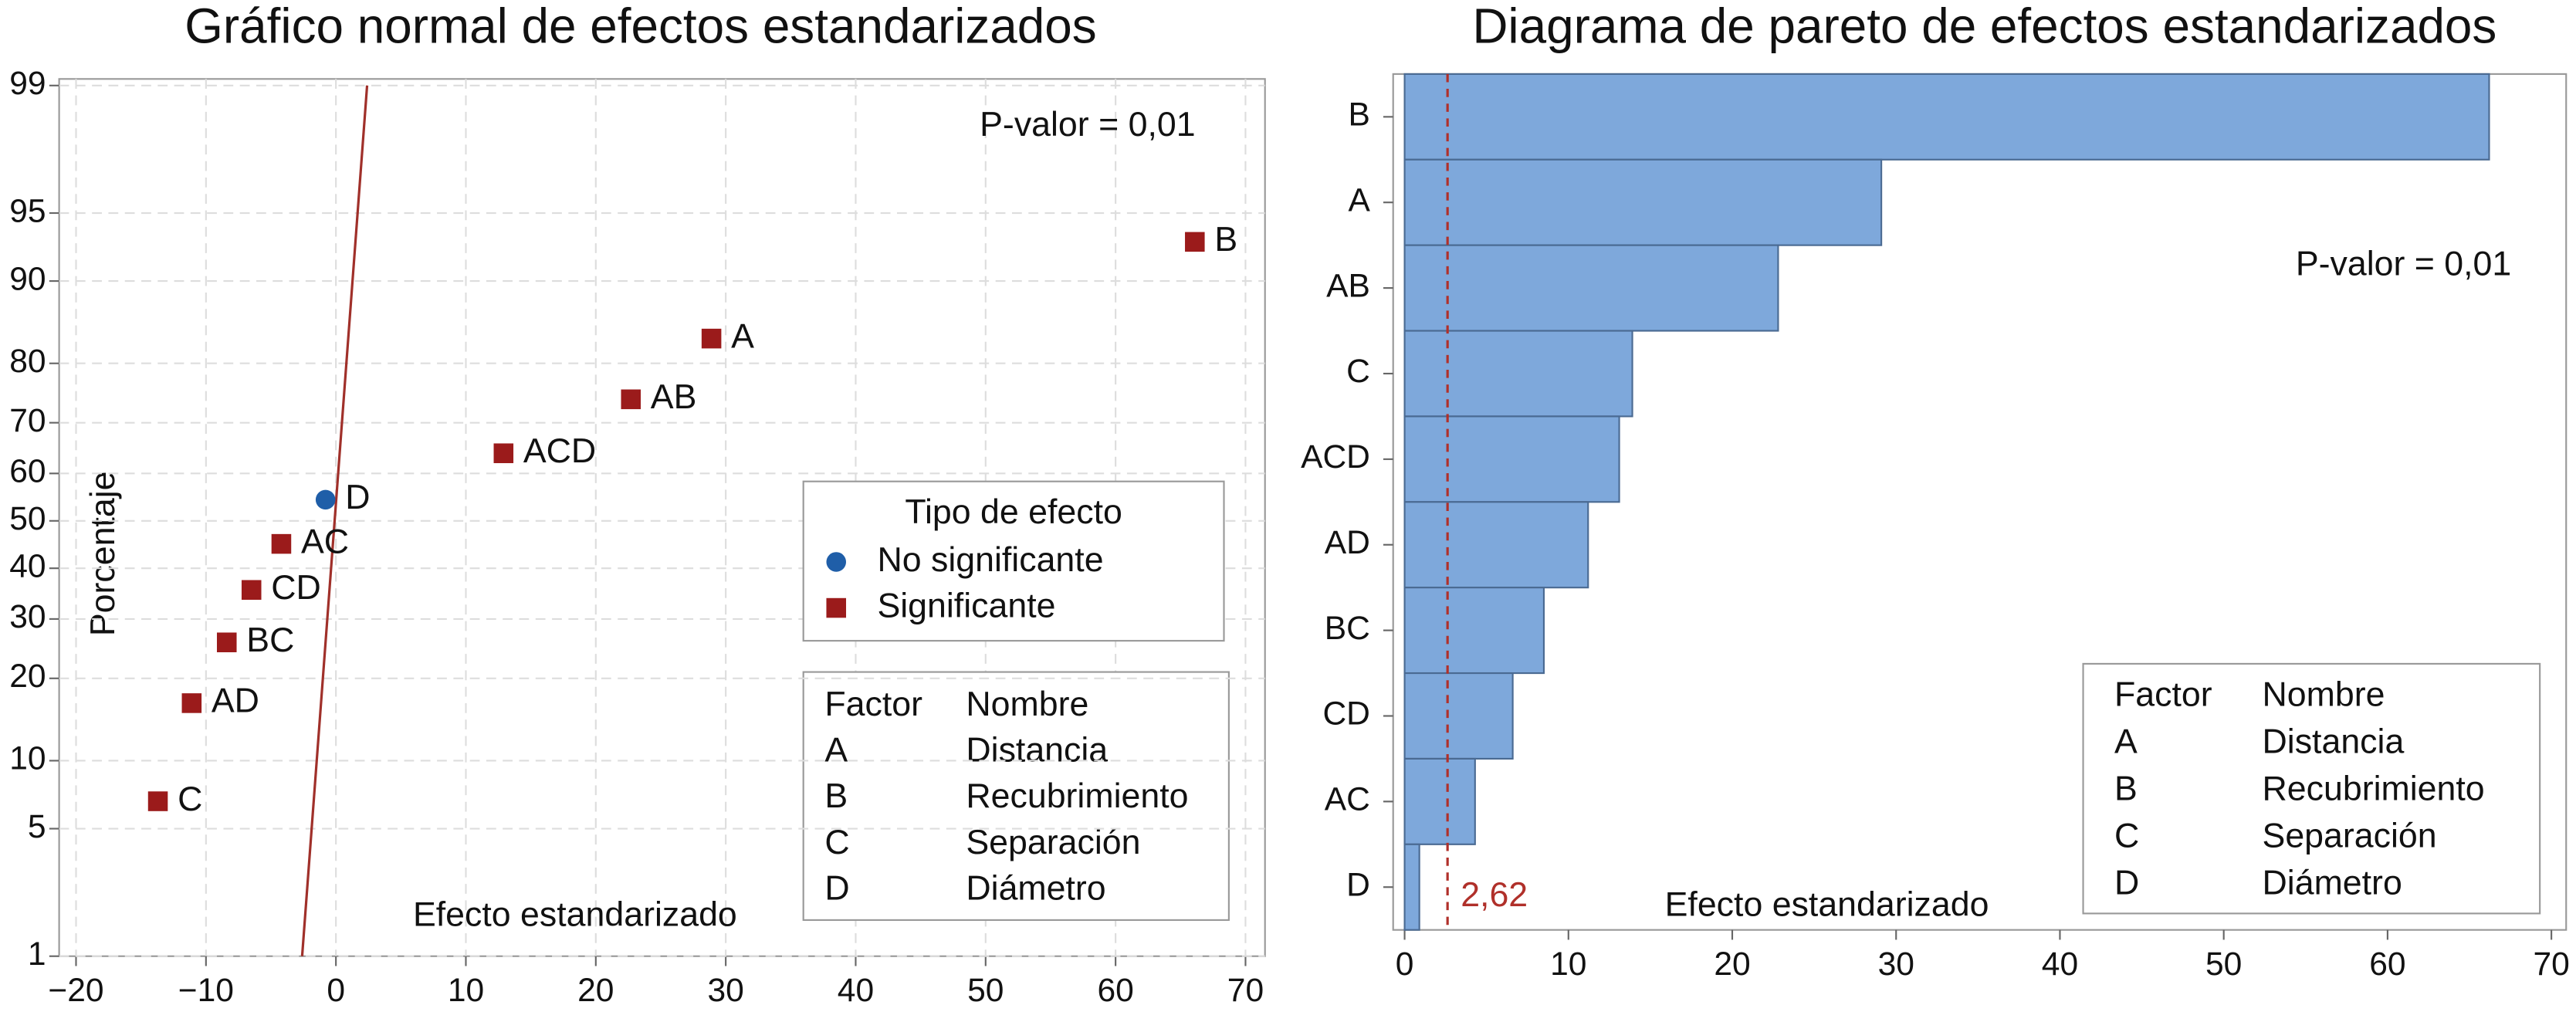 The height and width of the screenshot is (1022, 2576). I want to click on y-tick-label: A, so click(1360, 199).